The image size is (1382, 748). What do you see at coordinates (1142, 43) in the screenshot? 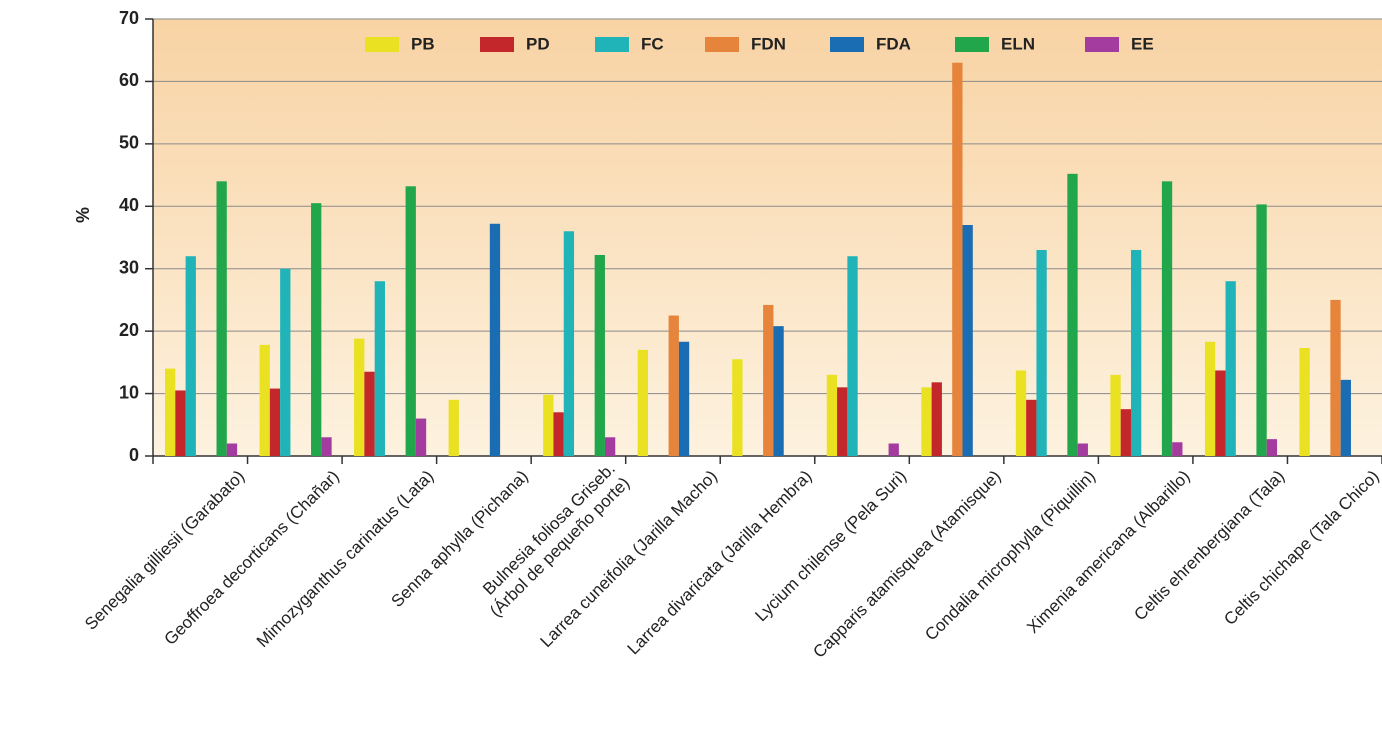
I see `legend-label: EE` at bounding box center [1142, 43].